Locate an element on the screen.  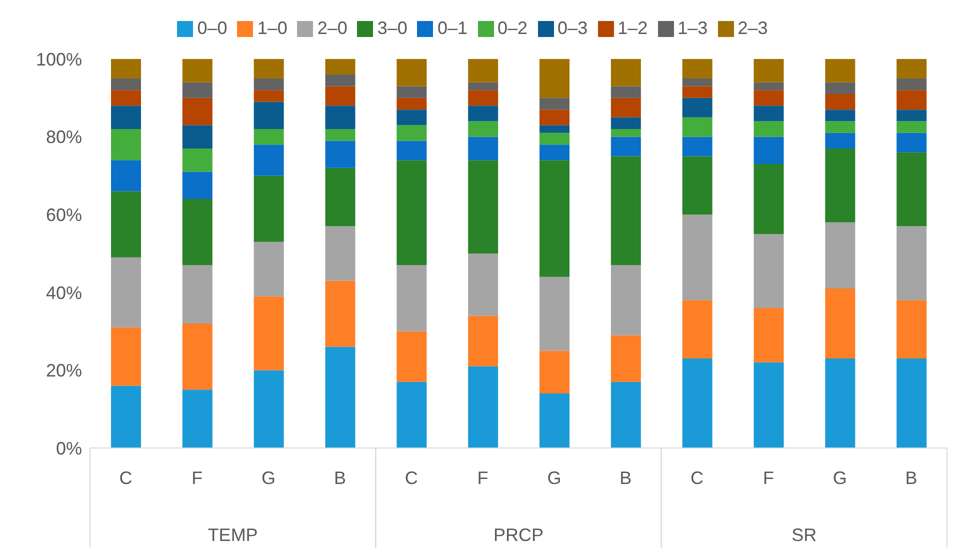
text: SR is located at coordinates (804, 535).